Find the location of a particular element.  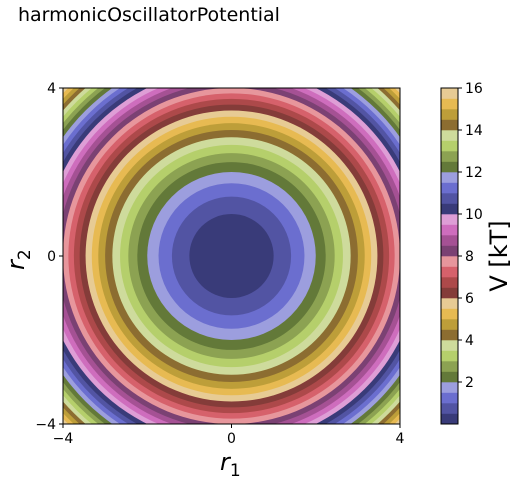

contour-band is located at coordinates (231, 256).